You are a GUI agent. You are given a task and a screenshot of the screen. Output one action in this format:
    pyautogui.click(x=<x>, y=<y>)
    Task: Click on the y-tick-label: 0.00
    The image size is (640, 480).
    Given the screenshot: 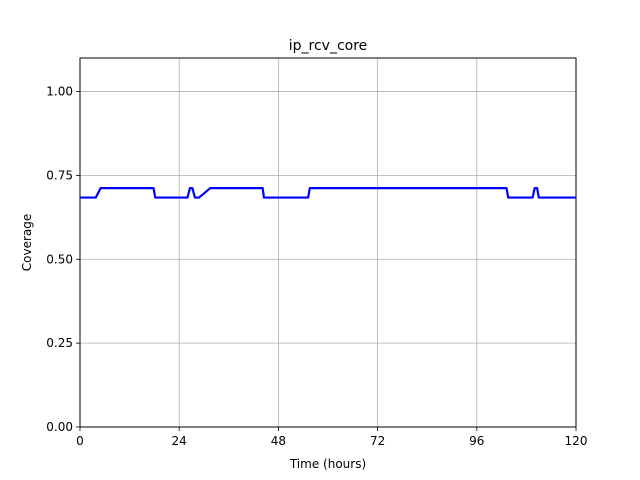 What is the action you would take?
    pyautogui.click(x=59, y=427)
    